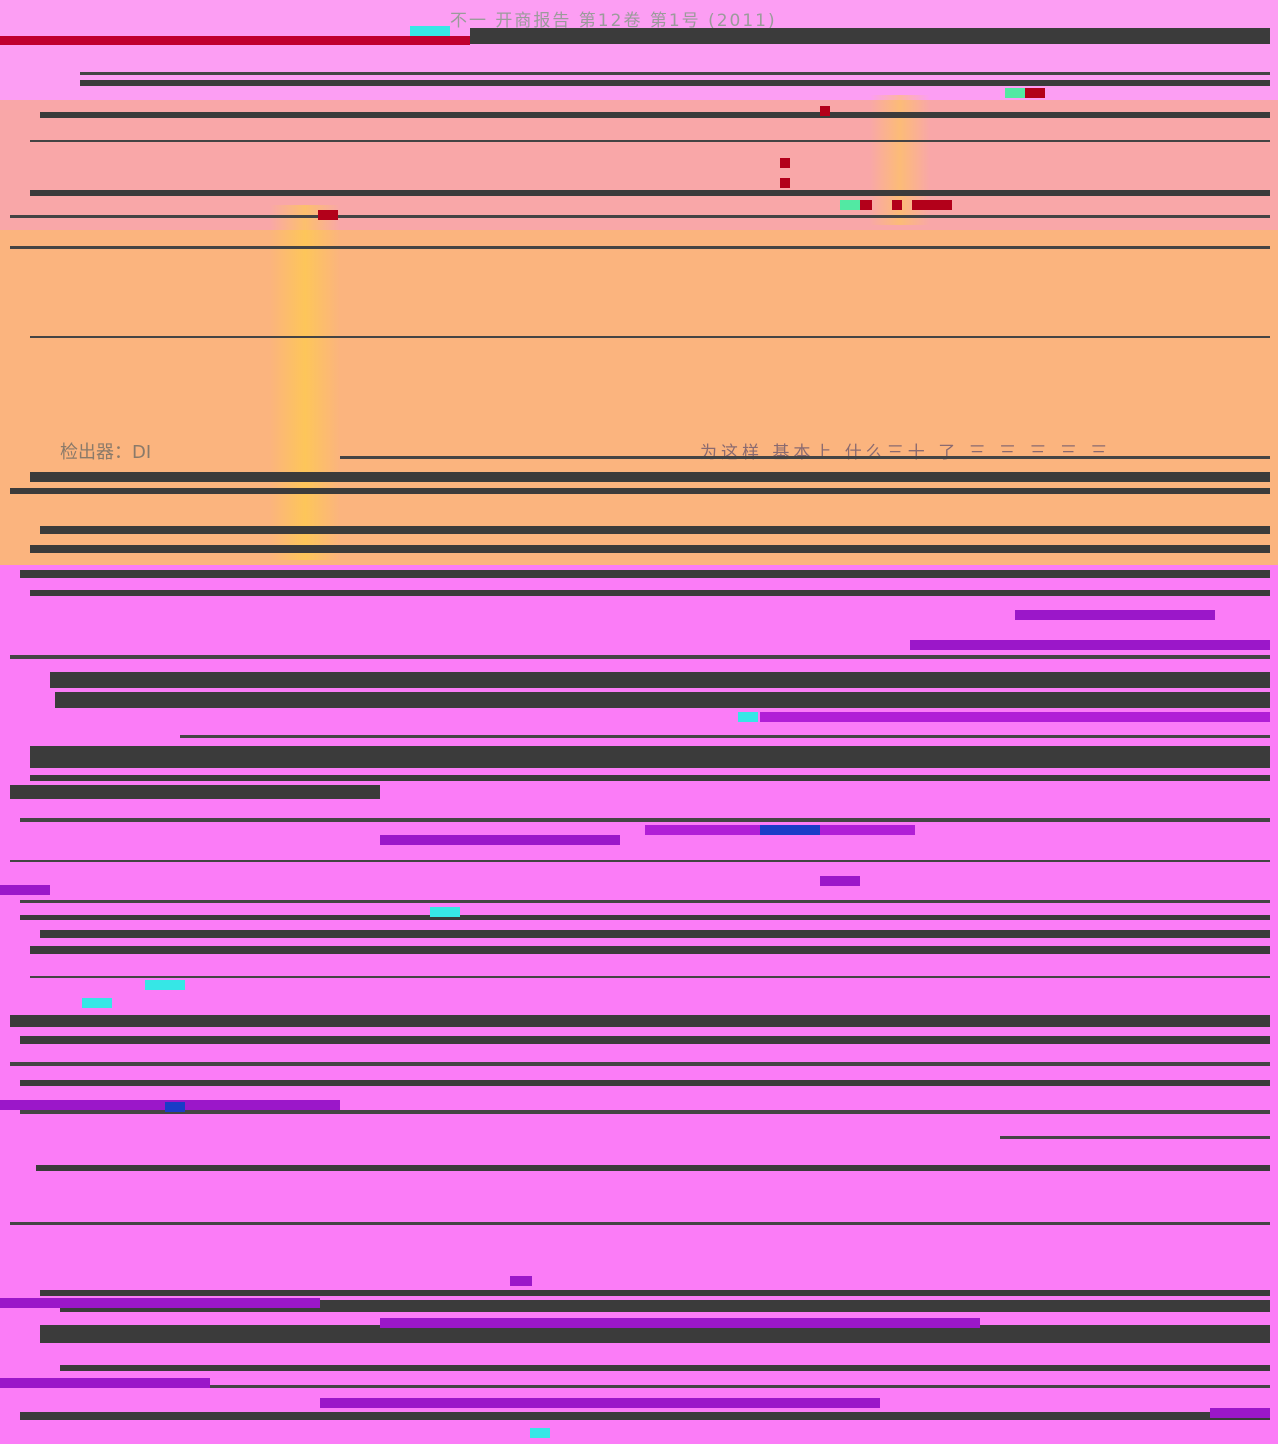 This screenshot has width=1278, height=1444. I want to click on detector-label: 检出器：DI, so click(106, 452).